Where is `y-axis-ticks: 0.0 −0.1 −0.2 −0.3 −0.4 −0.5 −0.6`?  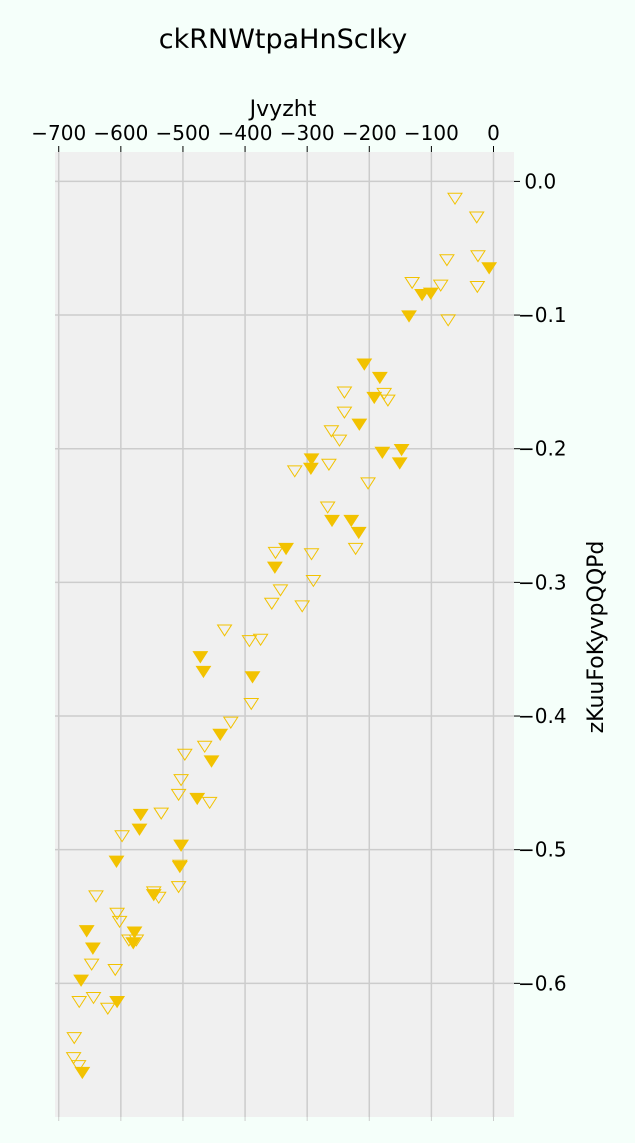
y-axis-ticks: 0.0 −0.1 −0.2 −0.3 −0.4 −0.5 −0.6 is located at coordinates (540, 582).